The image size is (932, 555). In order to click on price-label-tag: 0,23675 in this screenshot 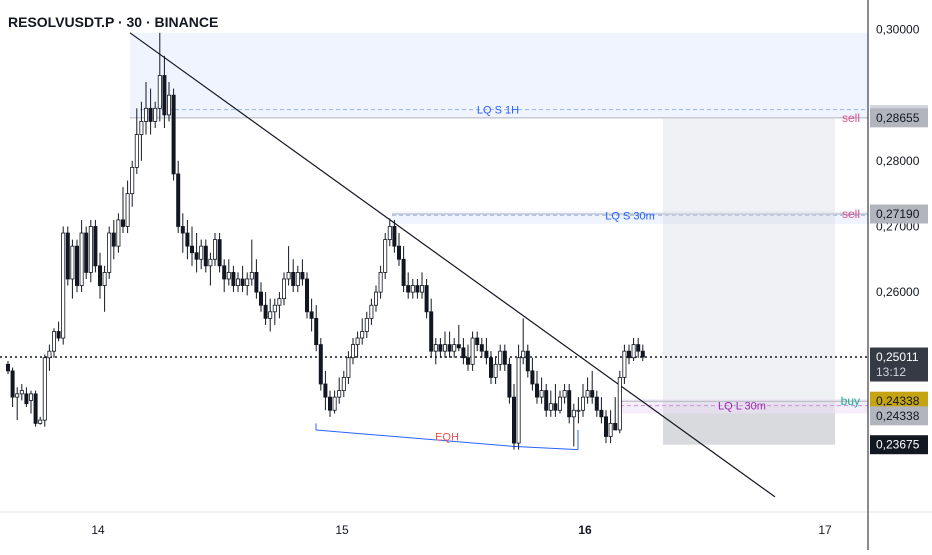, I will do `click(899, 445)`.